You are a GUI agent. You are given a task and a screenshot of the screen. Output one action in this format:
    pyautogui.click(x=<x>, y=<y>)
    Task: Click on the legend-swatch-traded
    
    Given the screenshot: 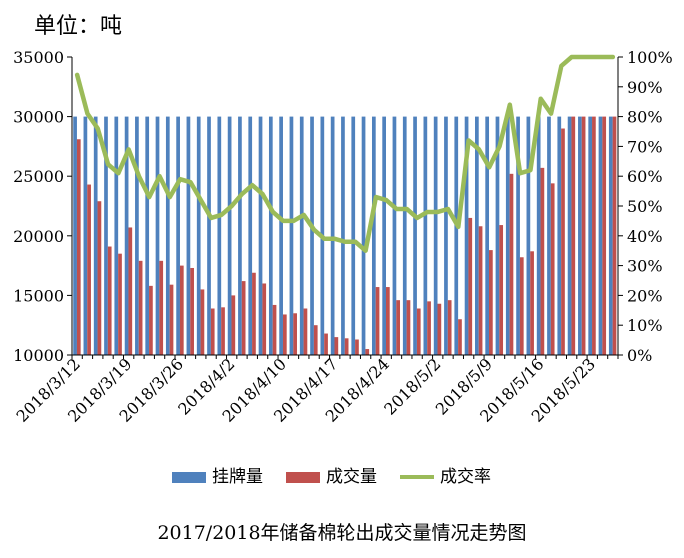 What is the action you would take?
    pyautogui.click(x=303, y=477)
    